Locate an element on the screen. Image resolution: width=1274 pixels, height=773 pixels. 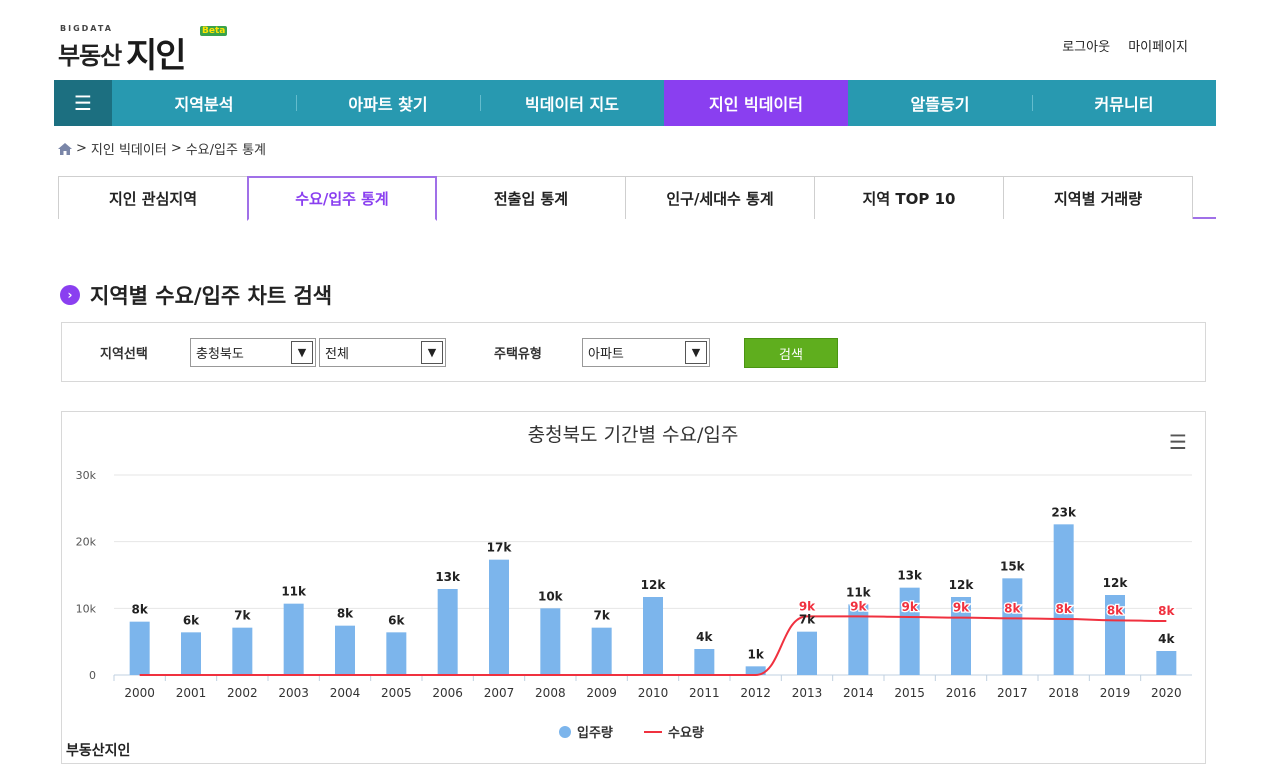
x-tick-label: 2005 is located at coordinates (396, 693).